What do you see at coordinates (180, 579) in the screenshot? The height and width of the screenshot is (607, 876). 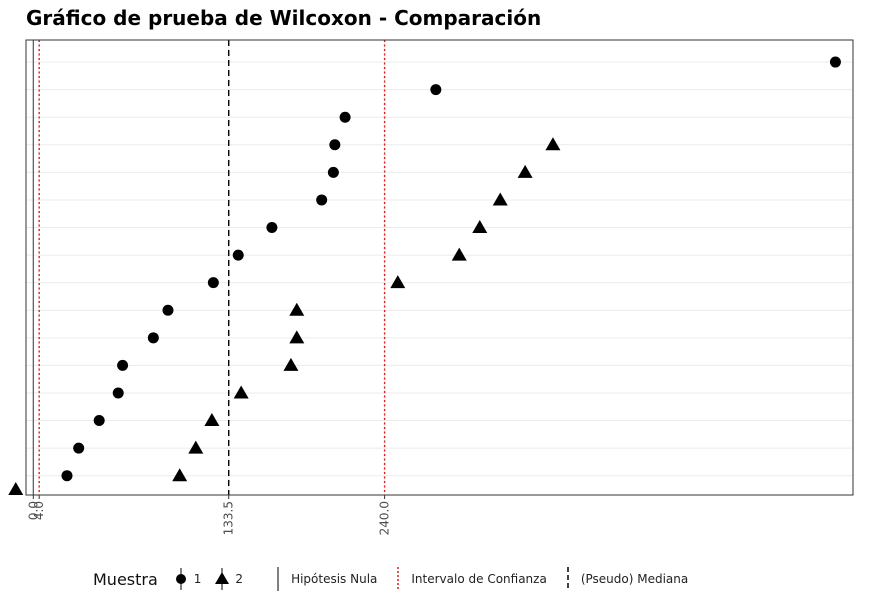 I see `legend-circle-marker` at bounding box center [180, 579].